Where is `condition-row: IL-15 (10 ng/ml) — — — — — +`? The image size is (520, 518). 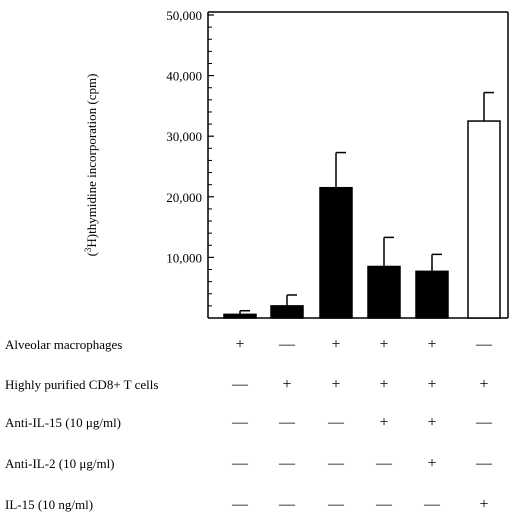 condition-row: IL-15 (10 ng/ml) — — — — — + is located at coordinates (260, 505).